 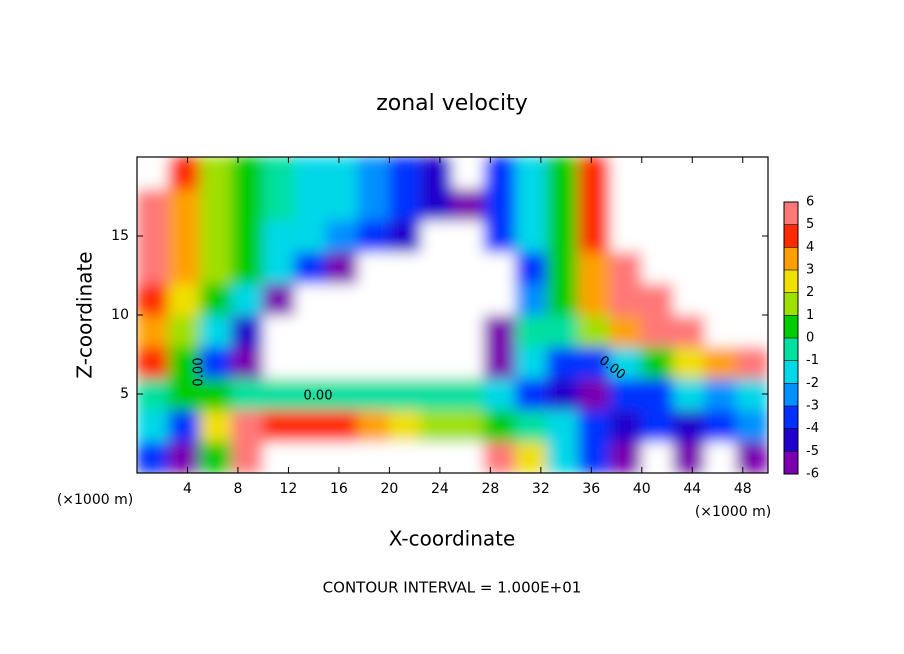 I want to click on colorbar-label: -1, so click(x=812, y=360).